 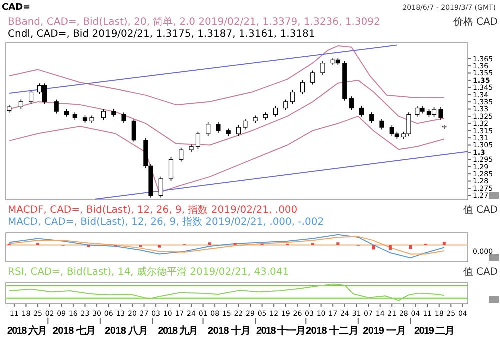 I want to click on text: MACDF, CAD=, Bid(Last), 12, 26, 9, 指数, so click(x=110, y=210).